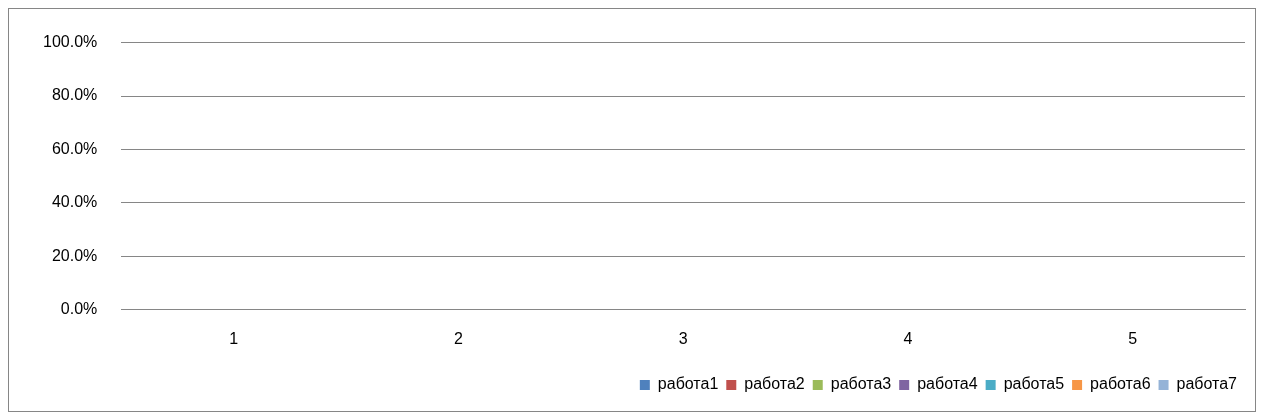 This screenshot has width=1264, height=420. What do you see at coordinates (683, 338) in the screenshot?
I see `x-tick-label: 3` at bounding box center [683, 338].